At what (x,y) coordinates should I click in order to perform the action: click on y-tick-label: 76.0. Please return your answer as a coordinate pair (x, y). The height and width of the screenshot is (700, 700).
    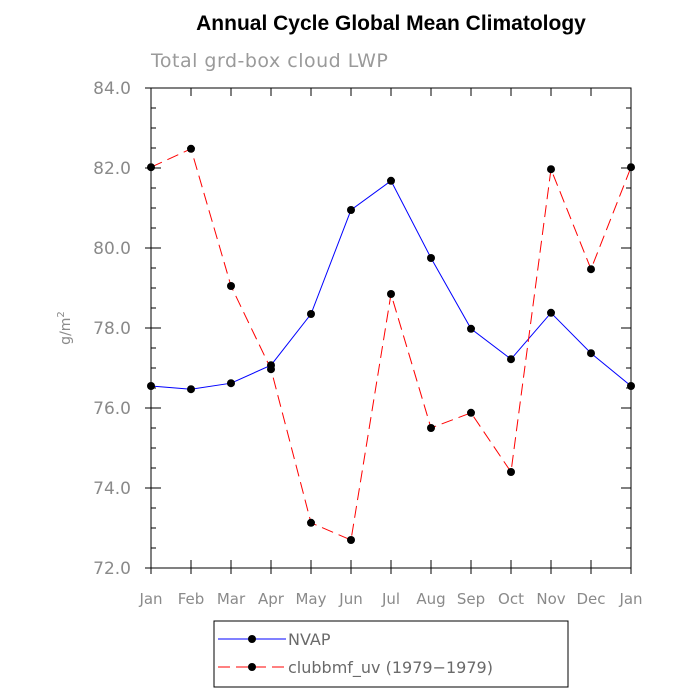
    Looking at the image, I should click on (112, 409).